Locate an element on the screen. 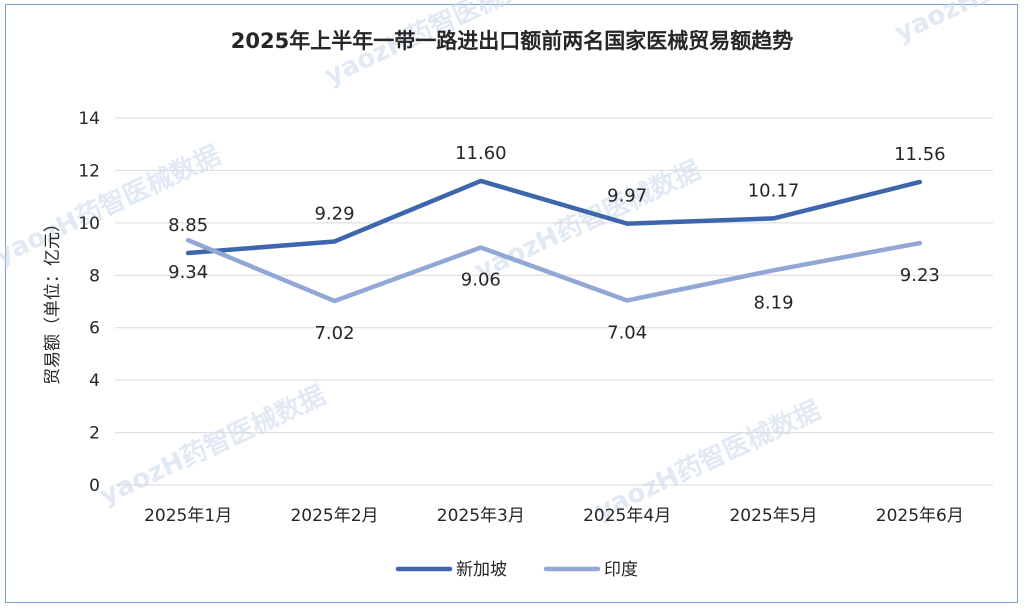  y-tick-label: 8 is located at coordinates (94, 276).